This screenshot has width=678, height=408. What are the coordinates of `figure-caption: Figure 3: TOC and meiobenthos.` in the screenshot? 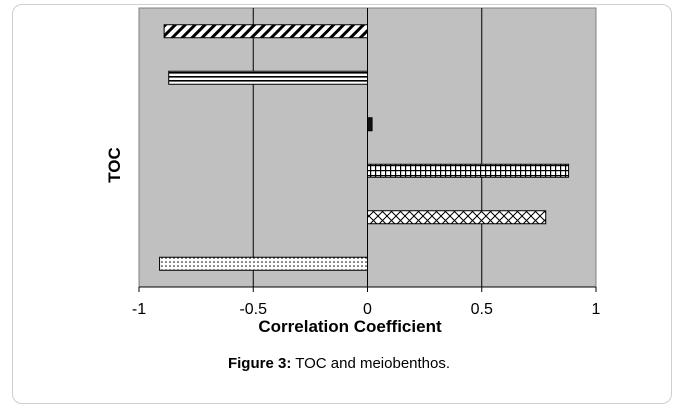 It's located at (339, 363).